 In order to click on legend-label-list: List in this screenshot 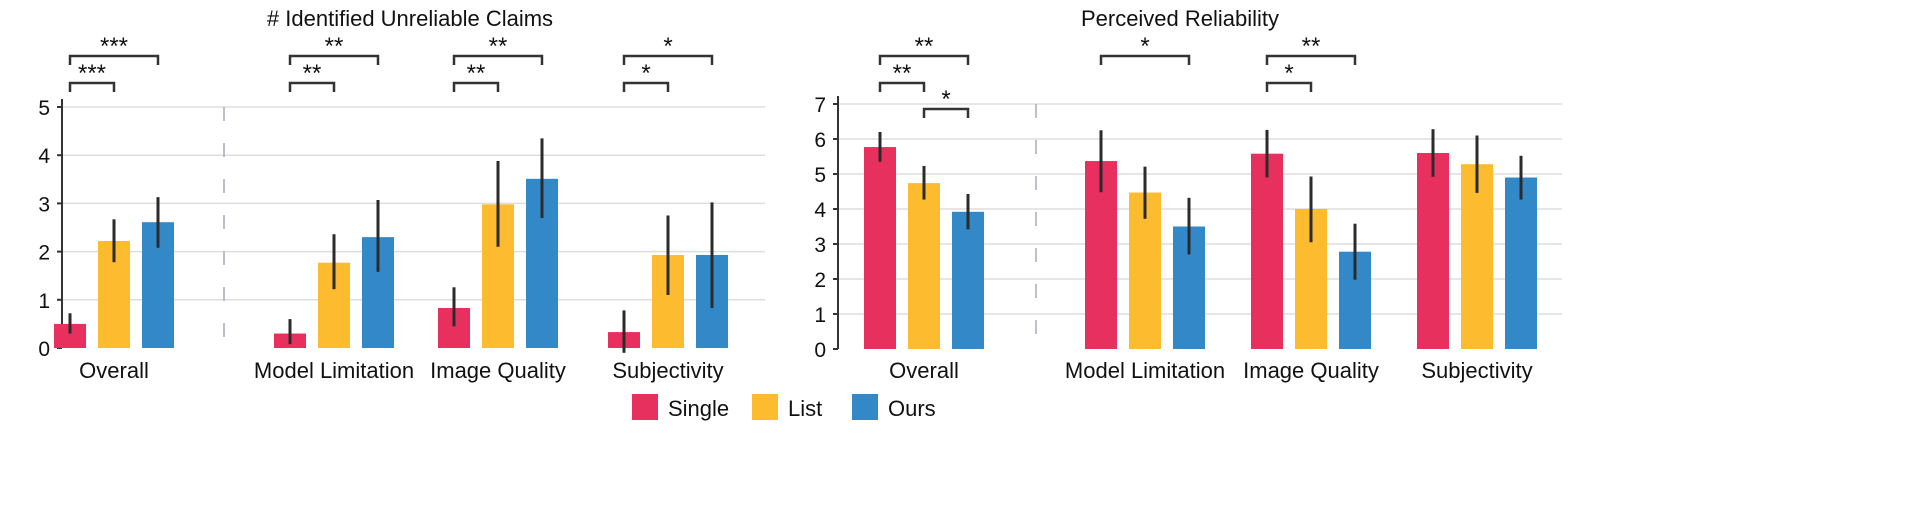, I will do `click(805, 408)`.